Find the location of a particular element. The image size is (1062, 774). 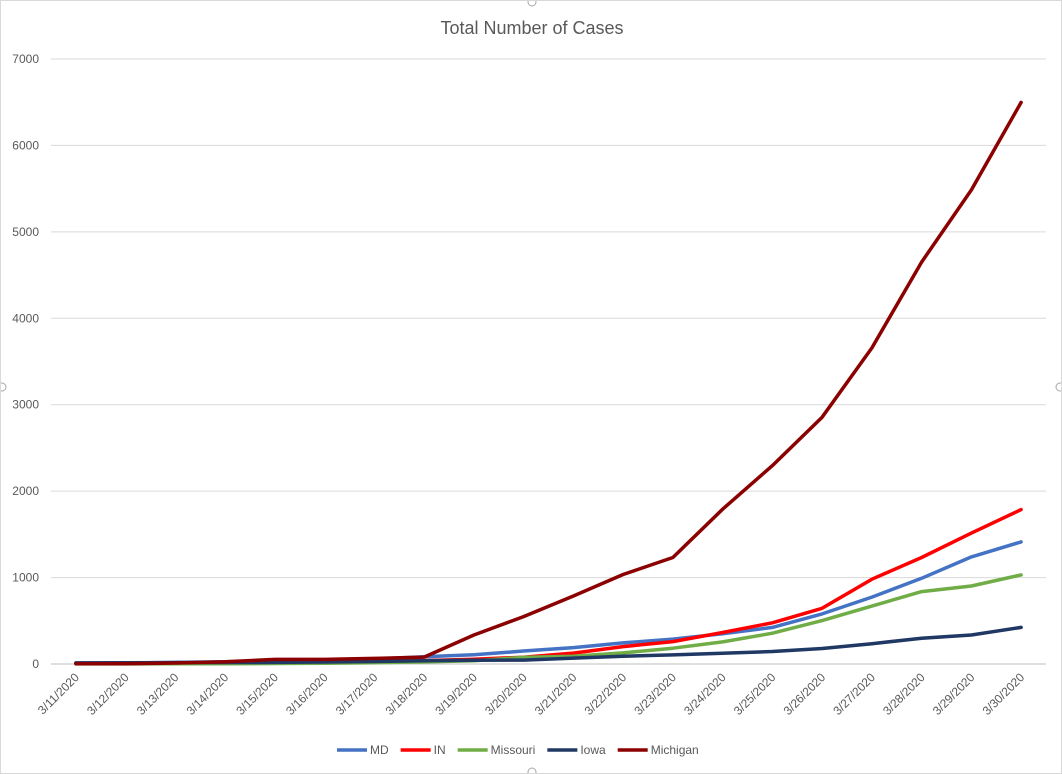

legend-label-michigan: Michigan is located at coordinates (675, 750).